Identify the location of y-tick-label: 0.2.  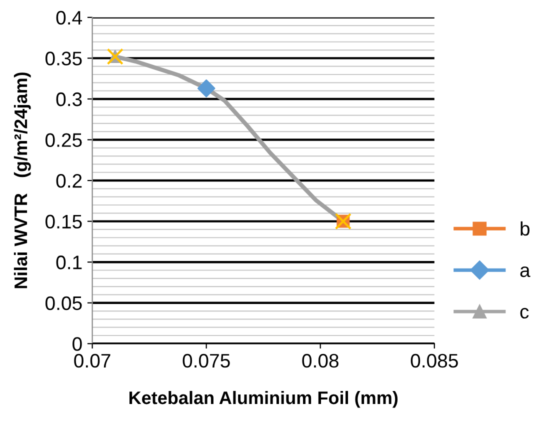
(69, 181).